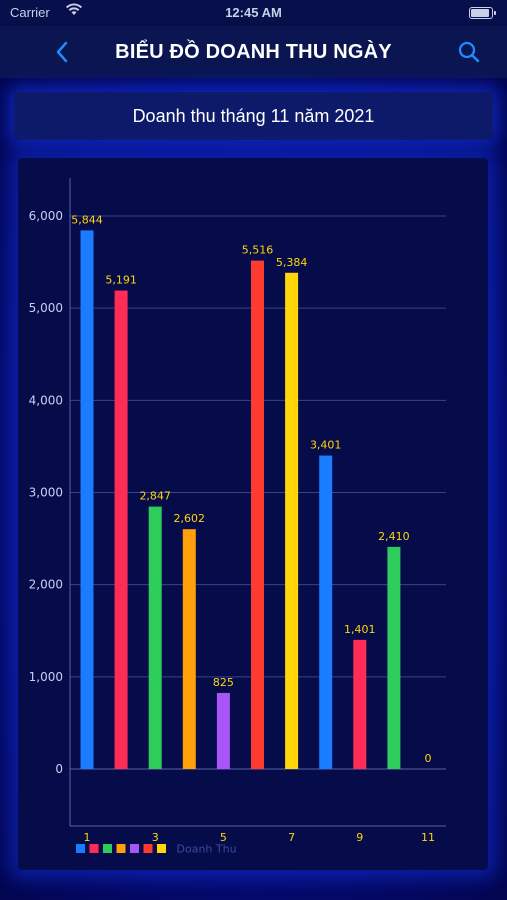 The height and width of the screenshot is (900, 507). What do you see at coordinates (292, 262) in the screenshot?
I see `bar-value-label: 5,384` at bounding box center [292, 262].